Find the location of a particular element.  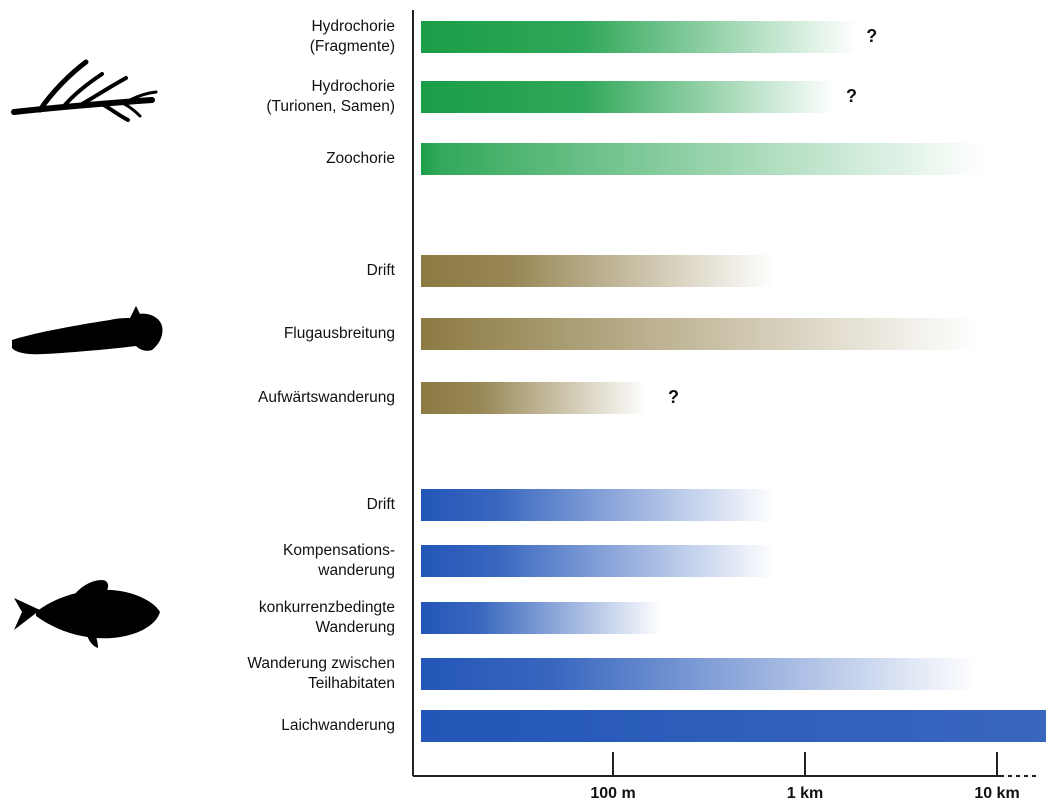

fish-icon is located at coordinates (87, 614).